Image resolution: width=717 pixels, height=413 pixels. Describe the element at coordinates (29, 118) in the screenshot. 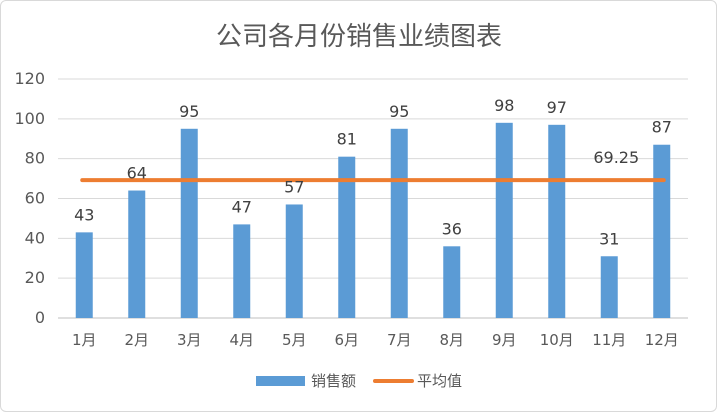

I see `y-tick-label: 100` at that location.